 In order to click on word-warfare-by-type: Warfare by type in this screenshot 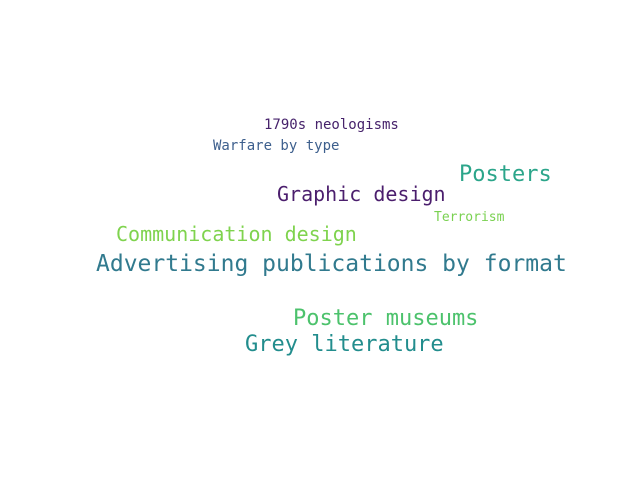, I will do `click(276, 146)`.